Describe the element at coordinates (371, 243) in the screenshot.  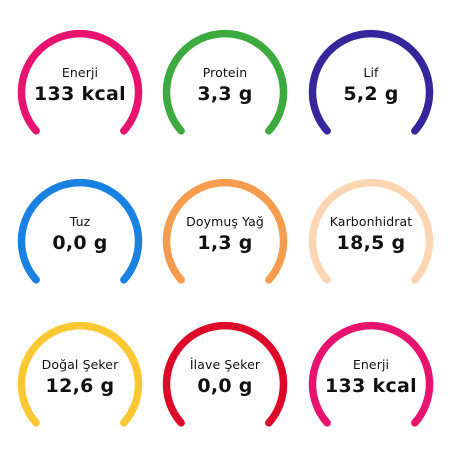
I see `gauge-value: 18,5 g` at that location.